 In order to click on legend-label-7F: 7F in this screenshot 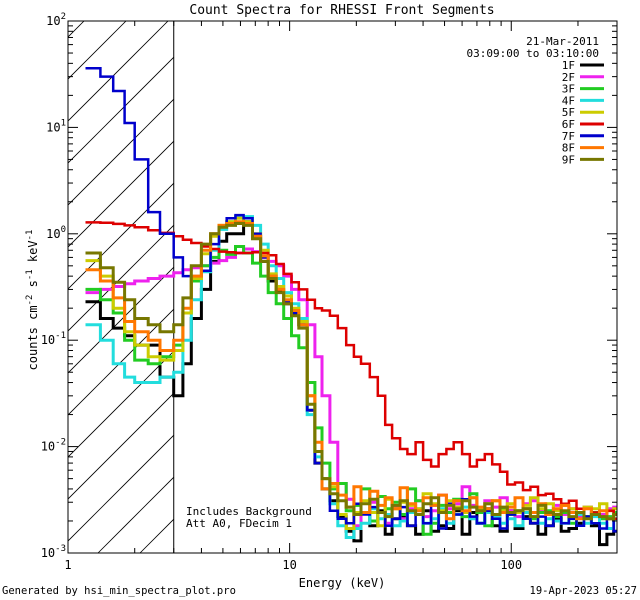, I will do `click(568, 136)`.